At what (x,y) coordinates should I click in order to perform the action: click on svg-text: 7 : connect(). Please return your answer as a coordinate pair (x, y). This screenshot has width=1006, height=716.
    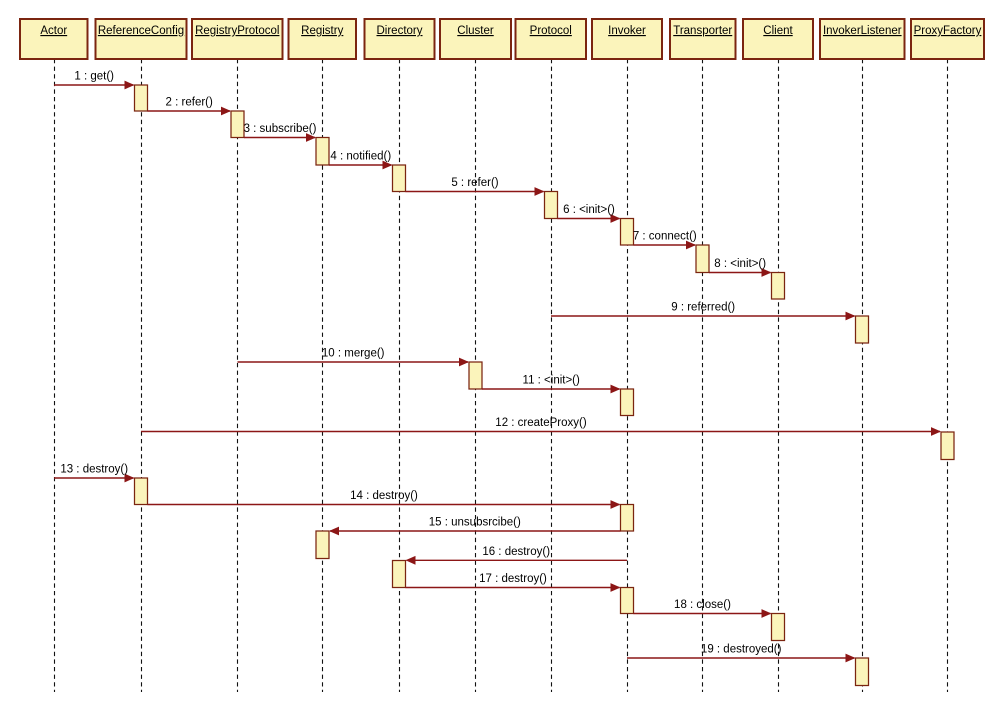
    Looking at the image, I should click on (665, 237).